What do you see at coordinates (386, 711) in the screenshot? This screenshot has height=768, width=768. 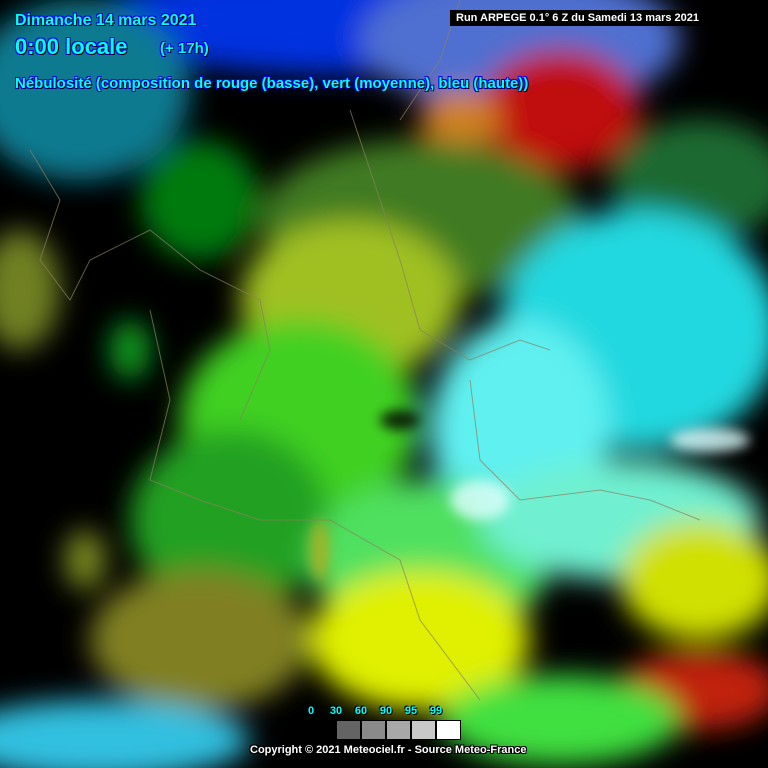 I see `legend-label: 90` at bounding box center [386, 711].